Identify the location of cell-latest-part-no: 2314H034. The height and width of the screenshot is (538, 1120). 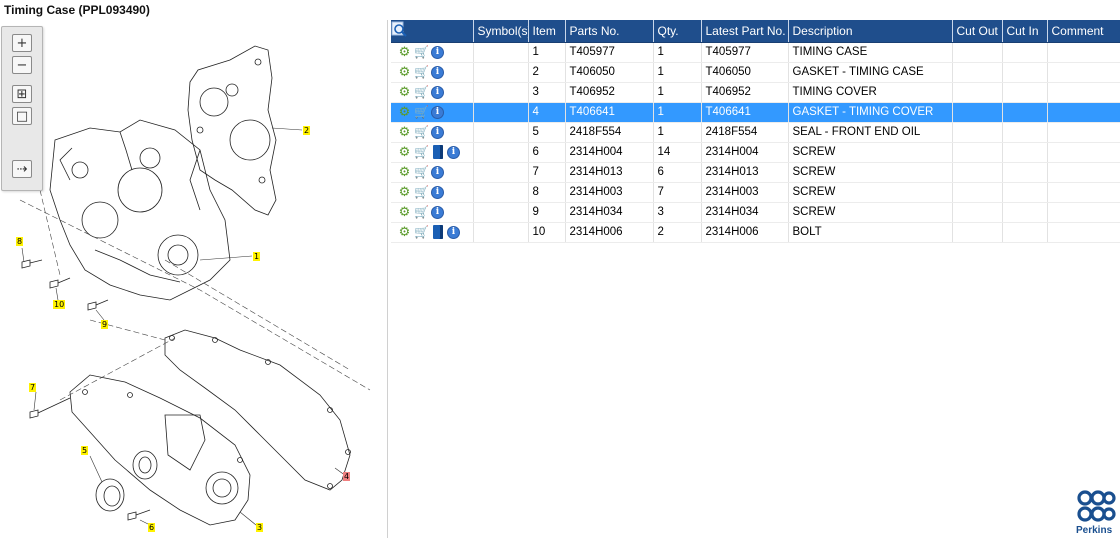
(745, 212).